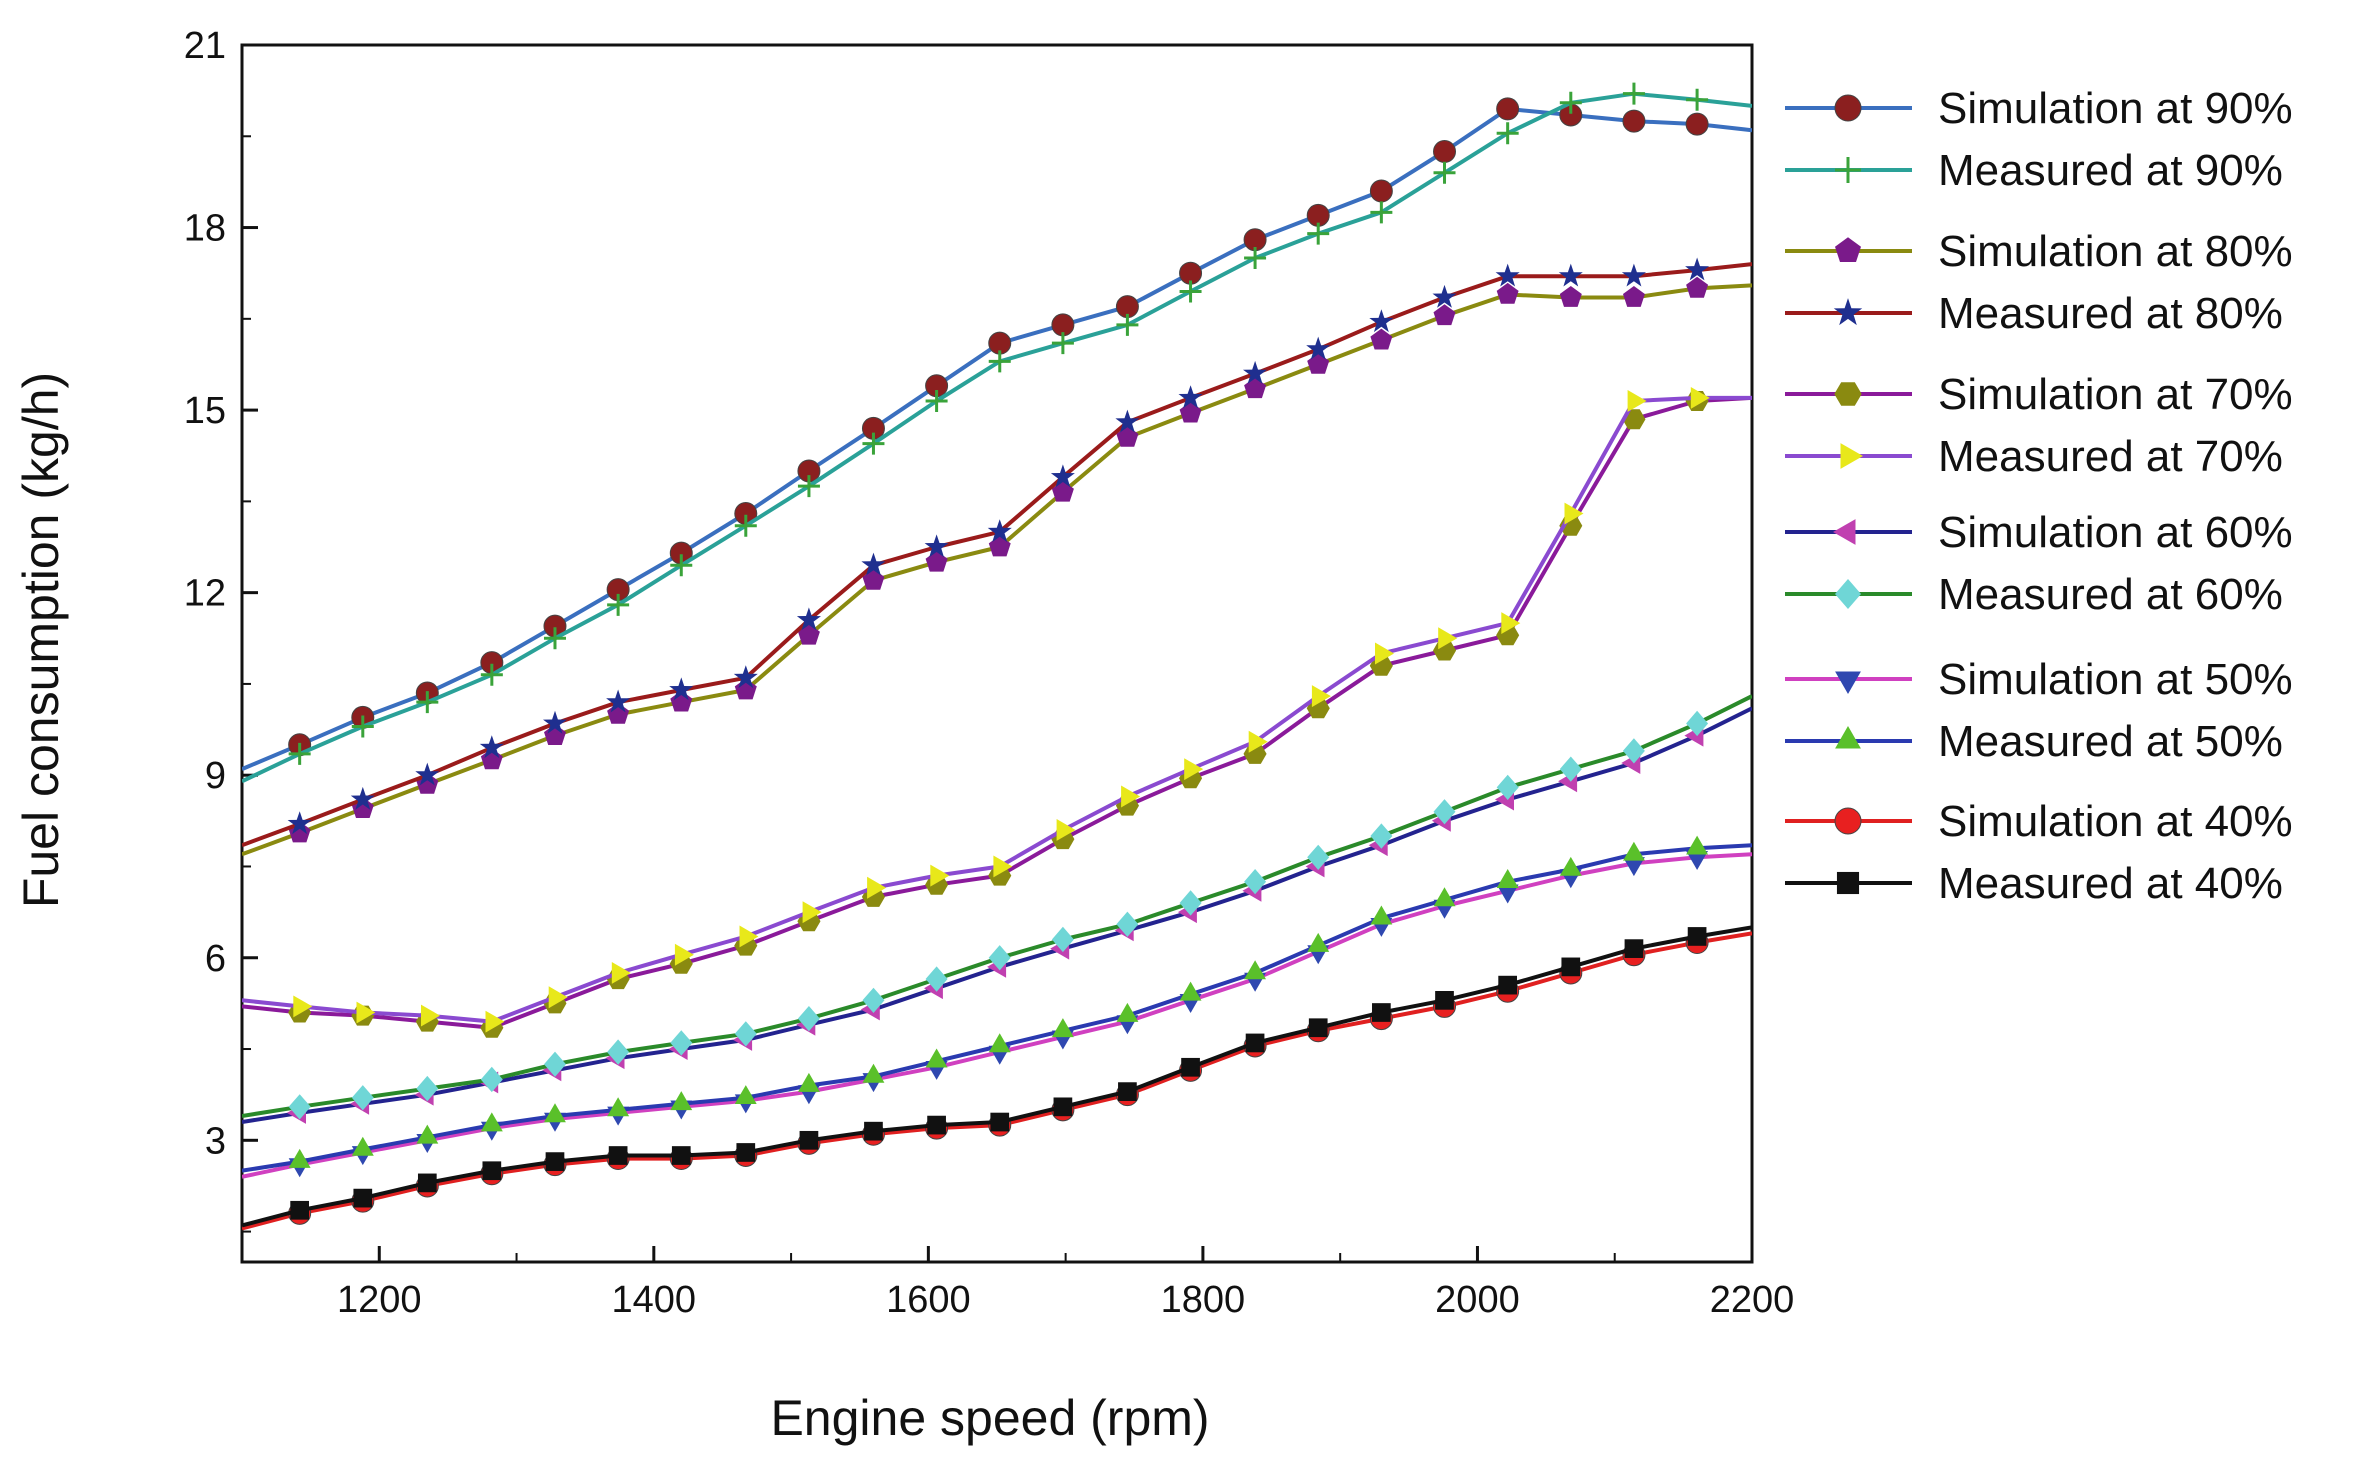 The image size is (2358, 1466). I want to click on legend-item: Measured at 50%, so click(2034, 741).